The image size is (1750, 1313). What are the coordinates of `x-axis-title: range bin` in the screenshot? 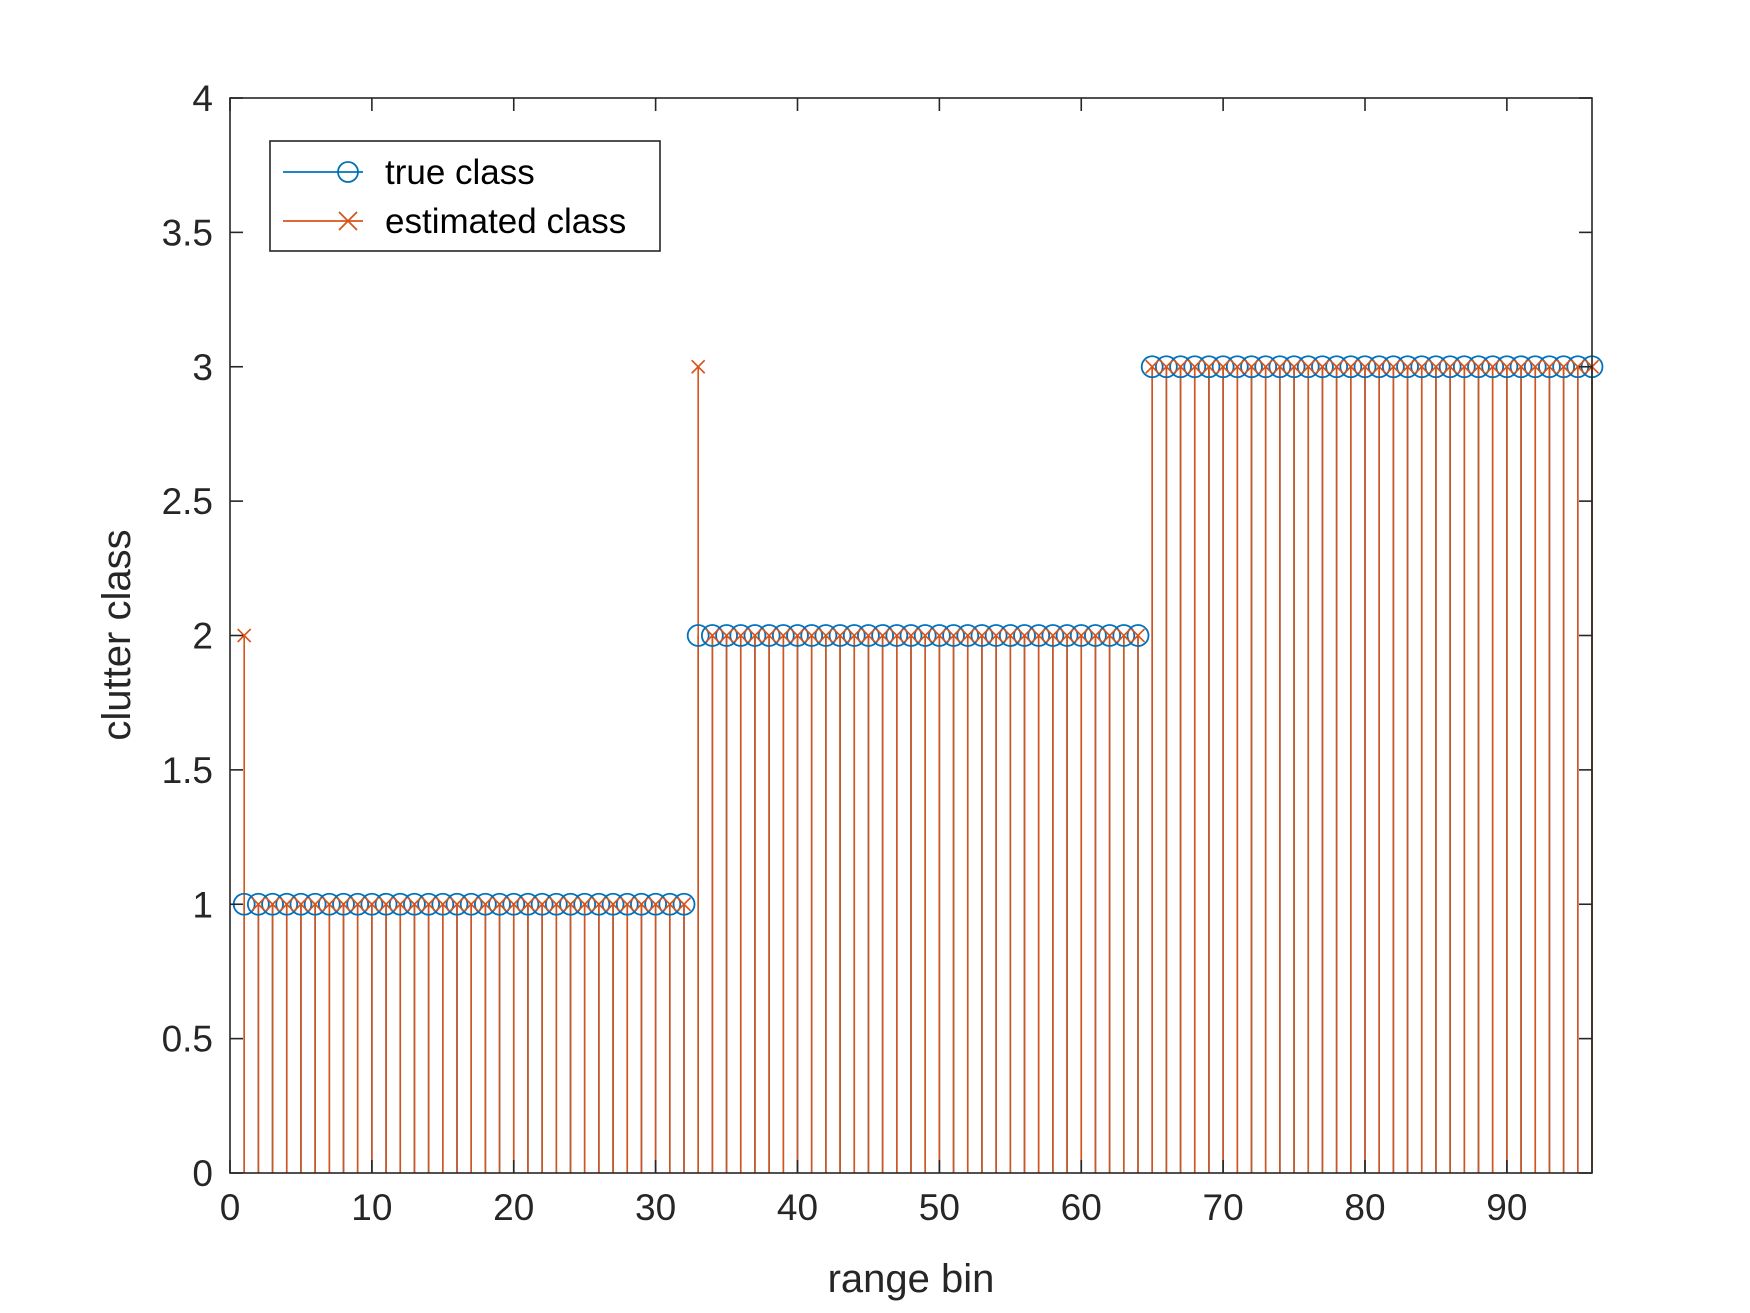 It's located at (911, 1279).